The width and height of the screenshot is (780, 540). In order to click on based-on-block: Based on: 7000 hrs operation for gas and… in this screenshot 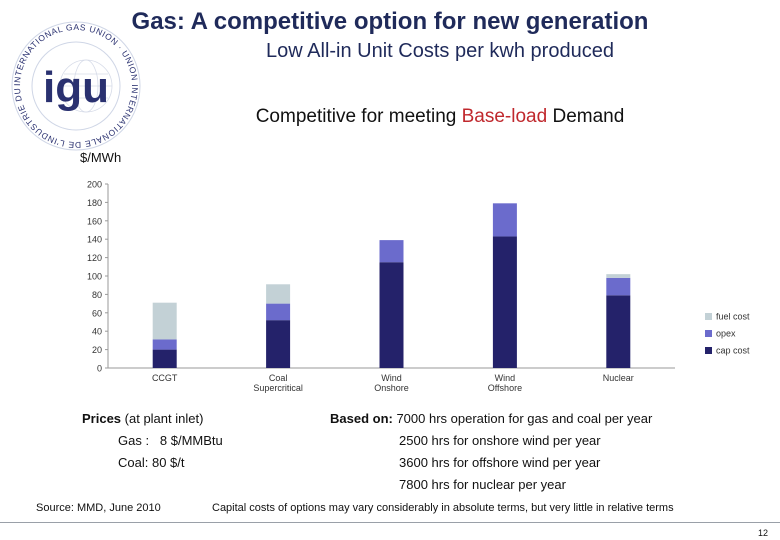, I will do `click(491, 452)`.